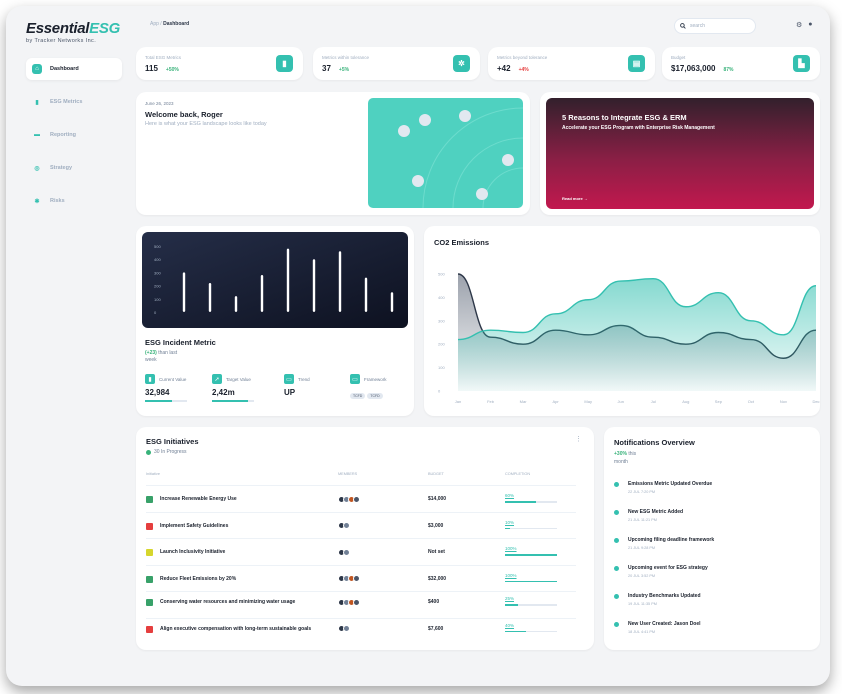 This screenshot has height=694, width=842. I want to click on y-tick-label: 0, so click(155, 312).